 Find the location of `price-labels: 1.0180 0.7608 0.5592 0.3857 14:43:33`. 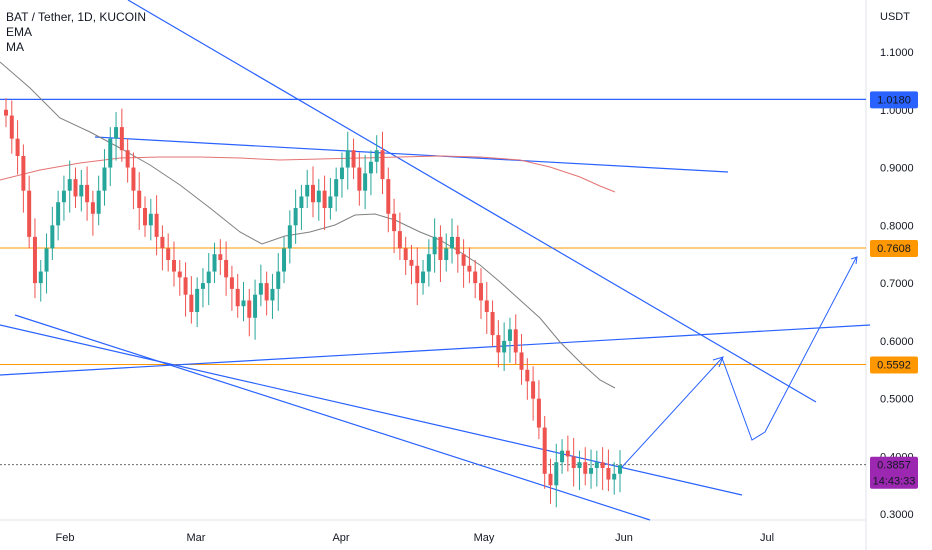

price-labels: 1.0180 0.7608 0.5592 0.3857 14:43:33 is located at coordinates (894, 290).